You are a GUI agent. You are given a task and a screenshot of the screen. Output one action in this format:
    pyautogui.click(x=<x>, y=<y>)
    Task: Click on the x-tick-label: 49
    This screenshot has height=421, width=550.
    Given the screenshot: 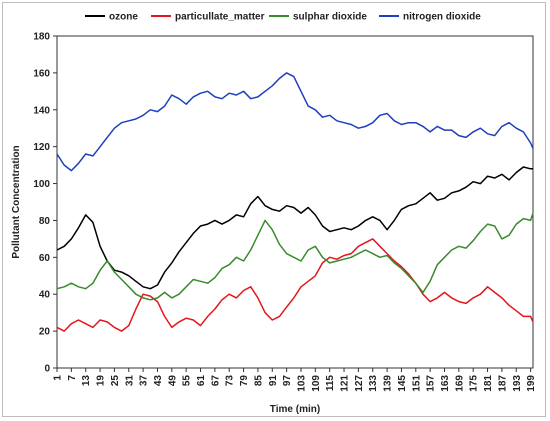 What is the action you would take?
    pyautogui.click(x=172, y=381)
    